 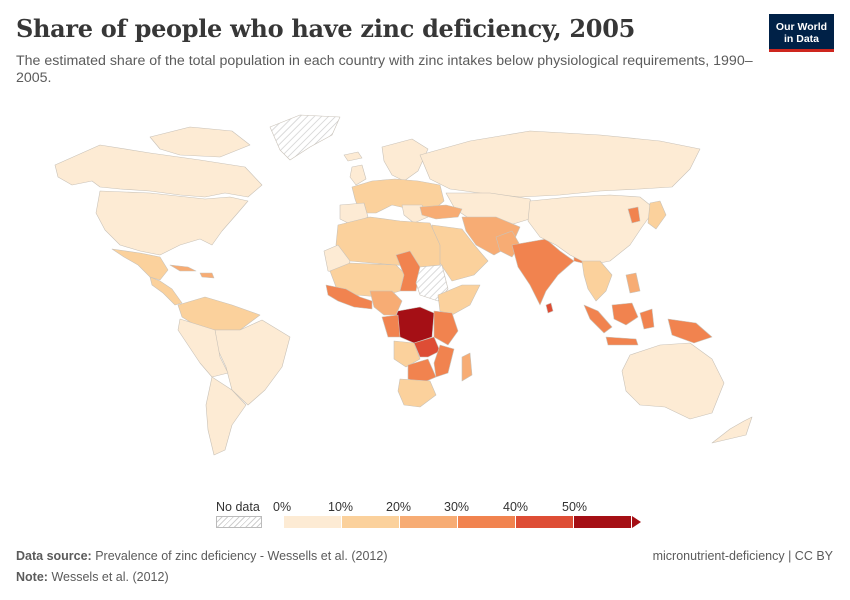 I want to click on region-australia, so click(x=673, y=381).